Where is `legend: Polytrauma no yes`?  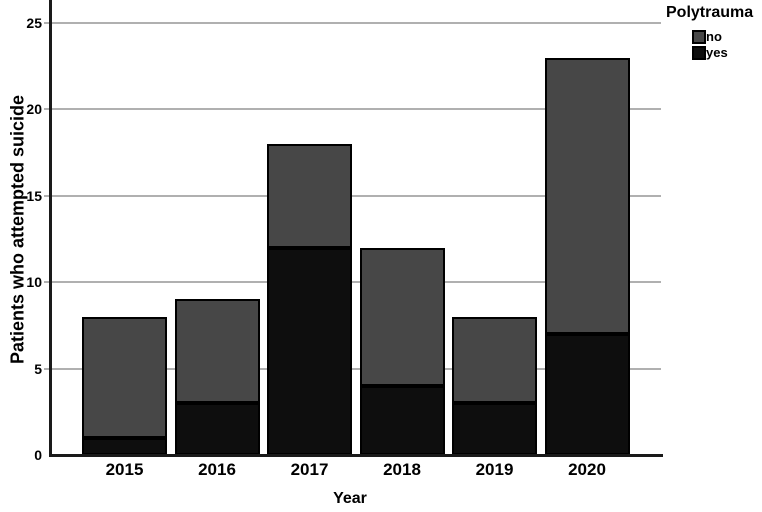
legend: Polytrauma no yes is located at coordinates (709, 32).